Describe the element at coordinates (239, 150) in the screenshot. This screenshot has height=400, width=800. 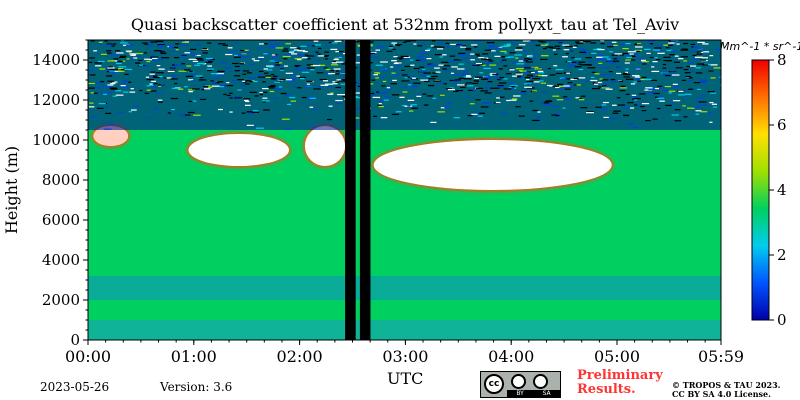
I see `cloud-core` at that location.